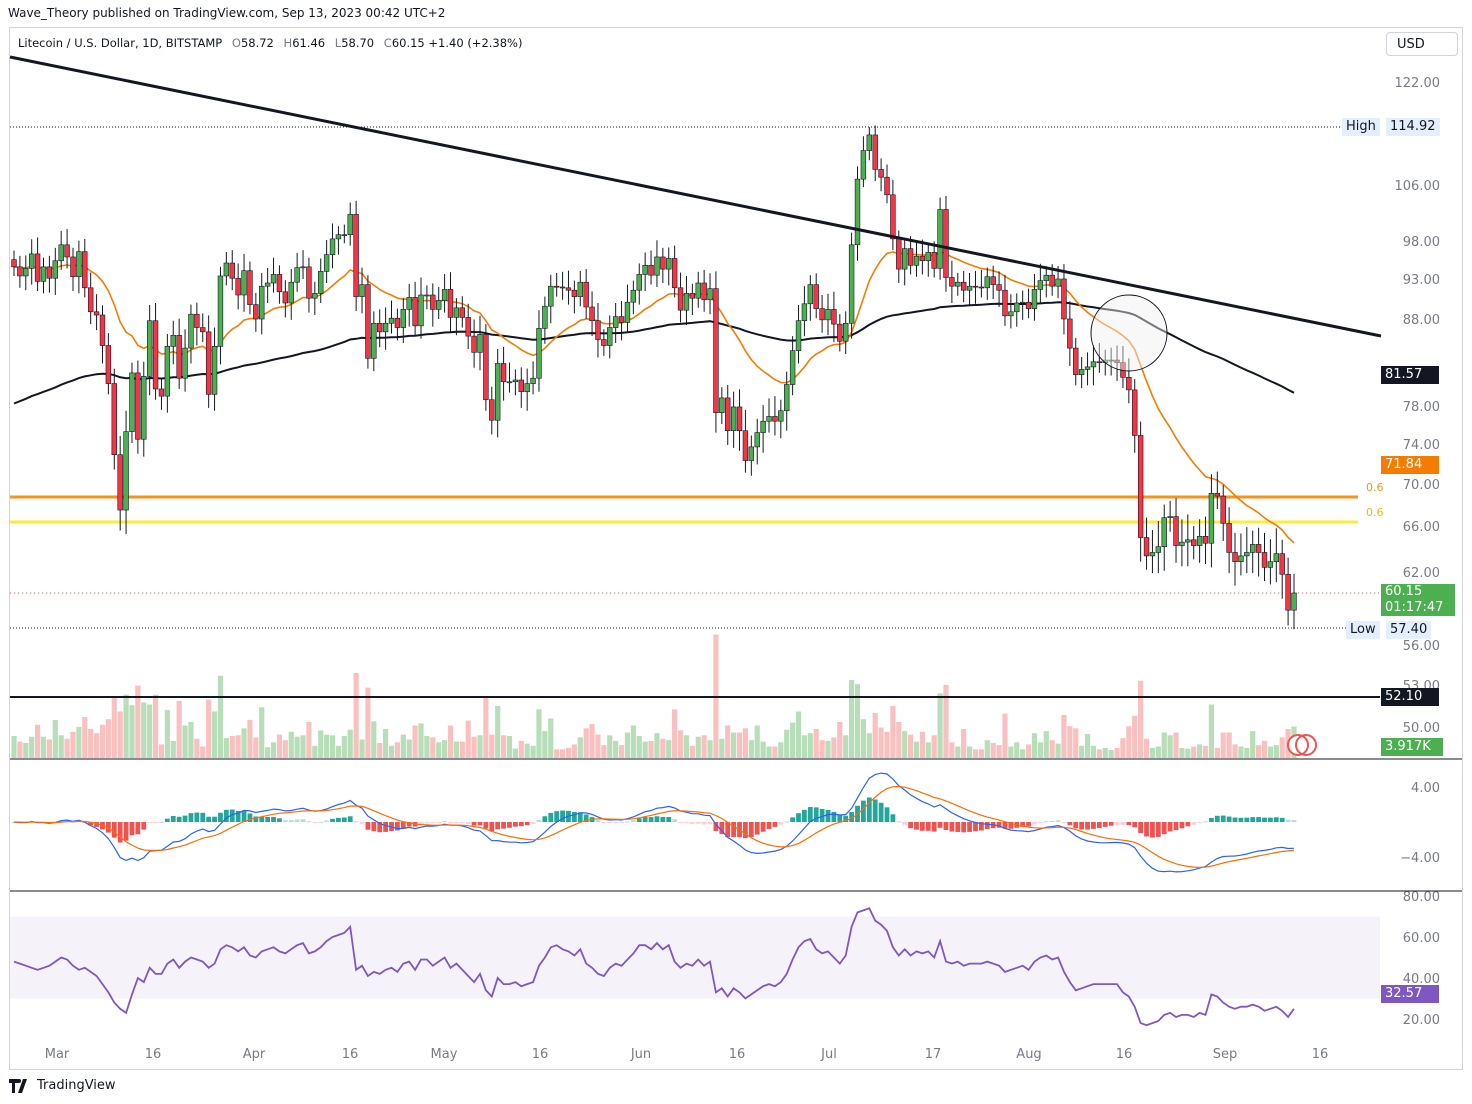 The image size is (1472, 1104). I want to click on rsi-axis-label-2: 40.00, so click(1421, 979).